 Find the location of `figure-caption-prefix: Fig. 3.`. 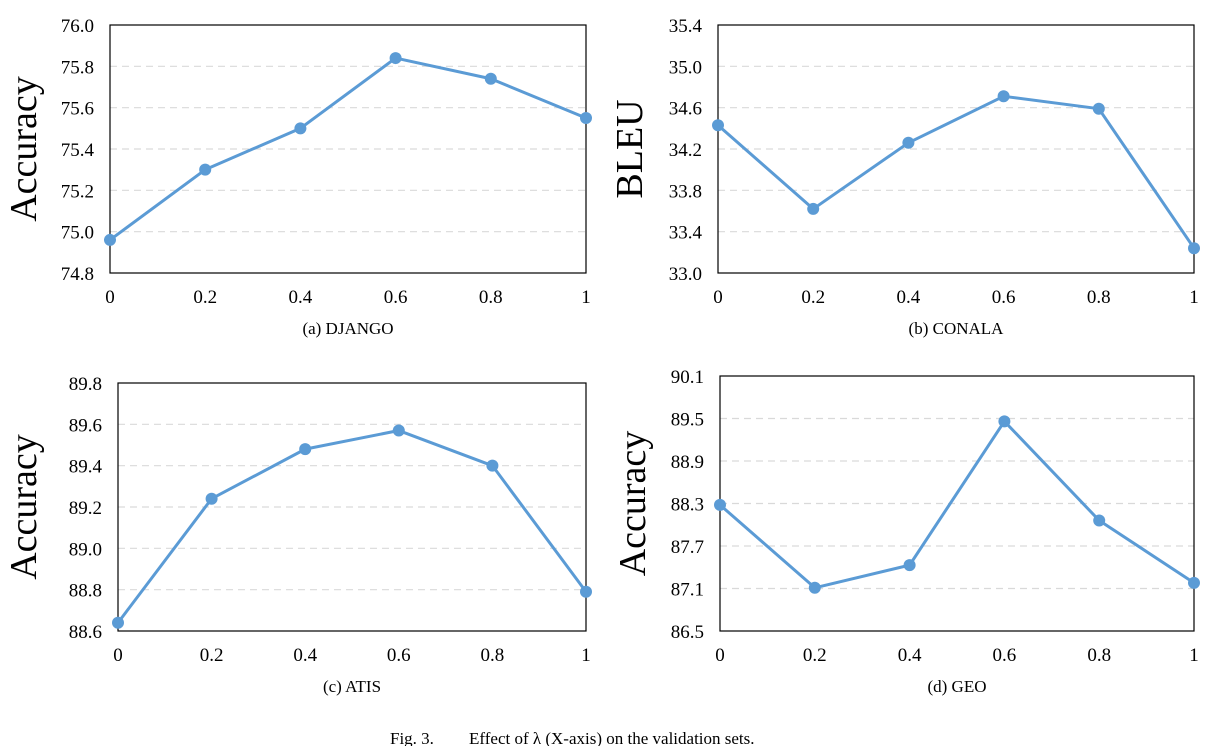

figure-caption-prefix: Fig. 3. is located at coordinates (412, 737).